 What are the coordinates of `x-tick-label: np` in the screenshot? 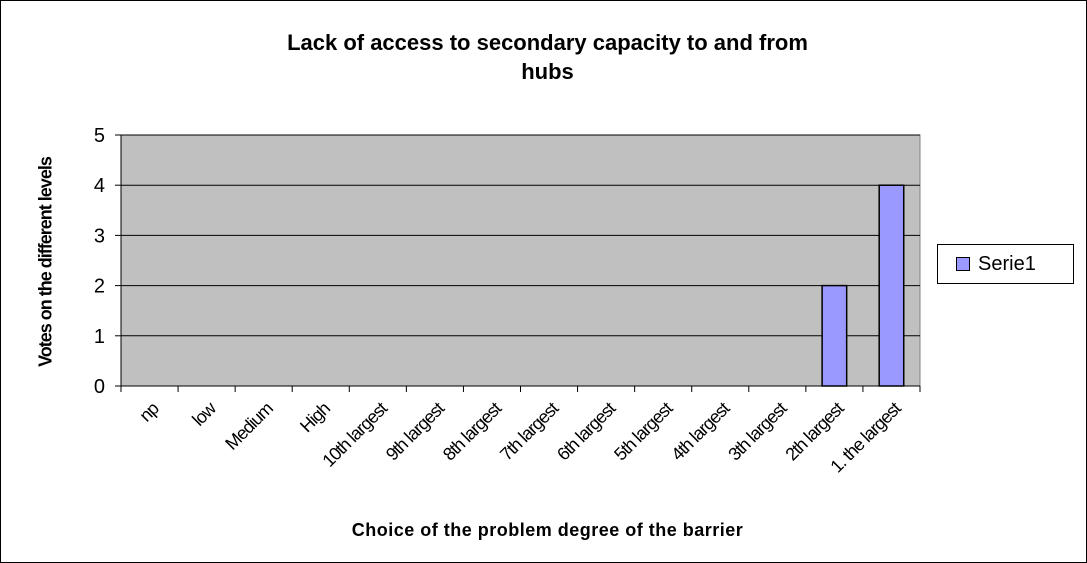 It's located at (149, 412).